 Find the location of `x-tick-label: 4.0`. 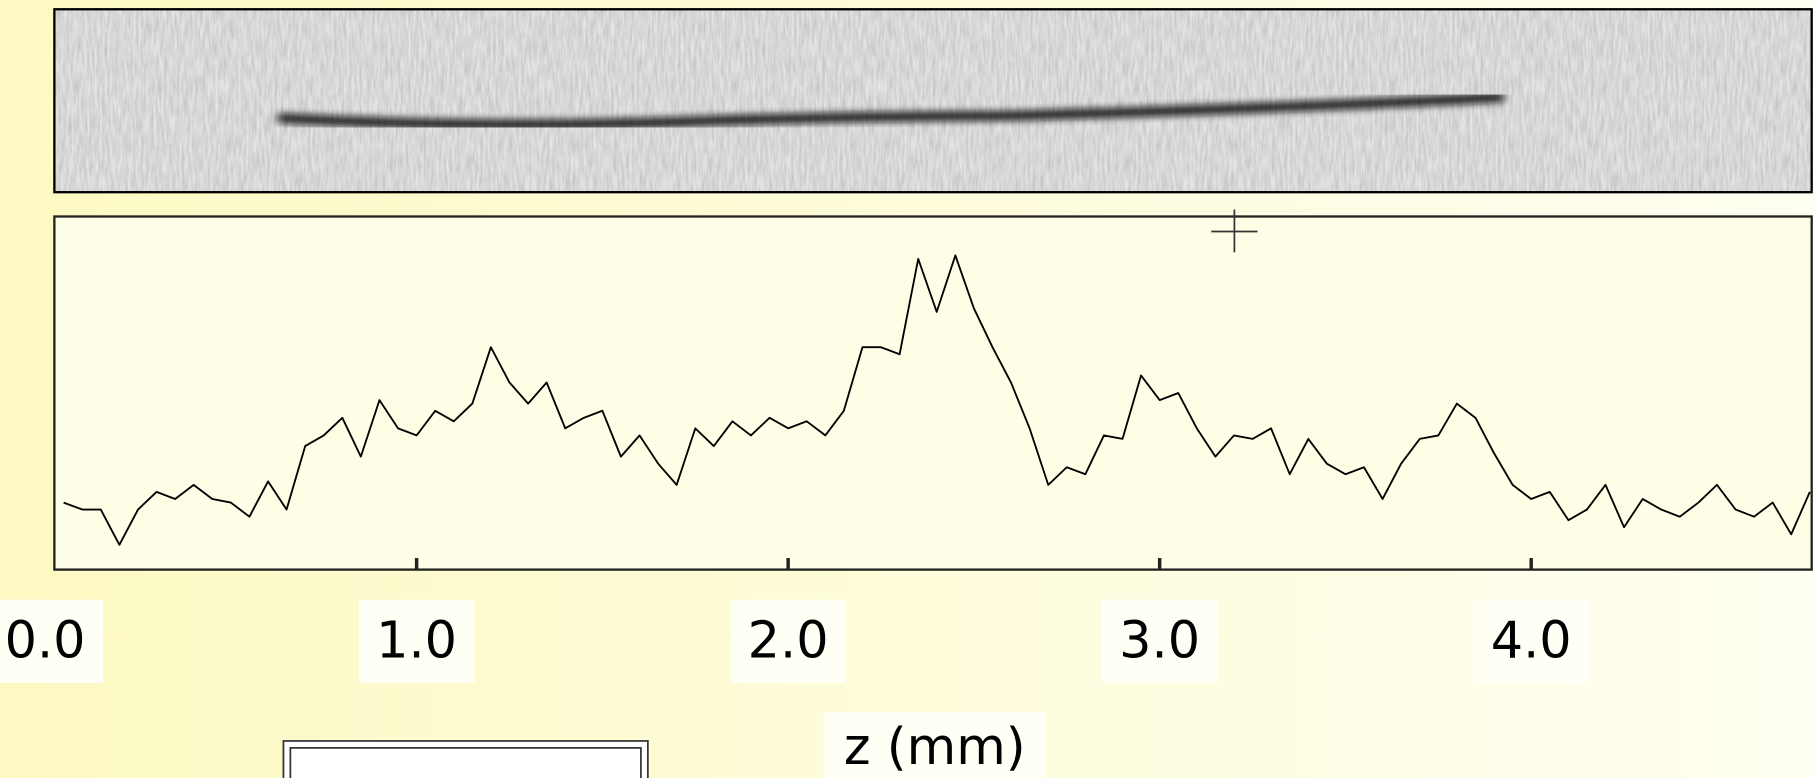

x-tick-label: 4.0 is located at coordinates (1531, 641).